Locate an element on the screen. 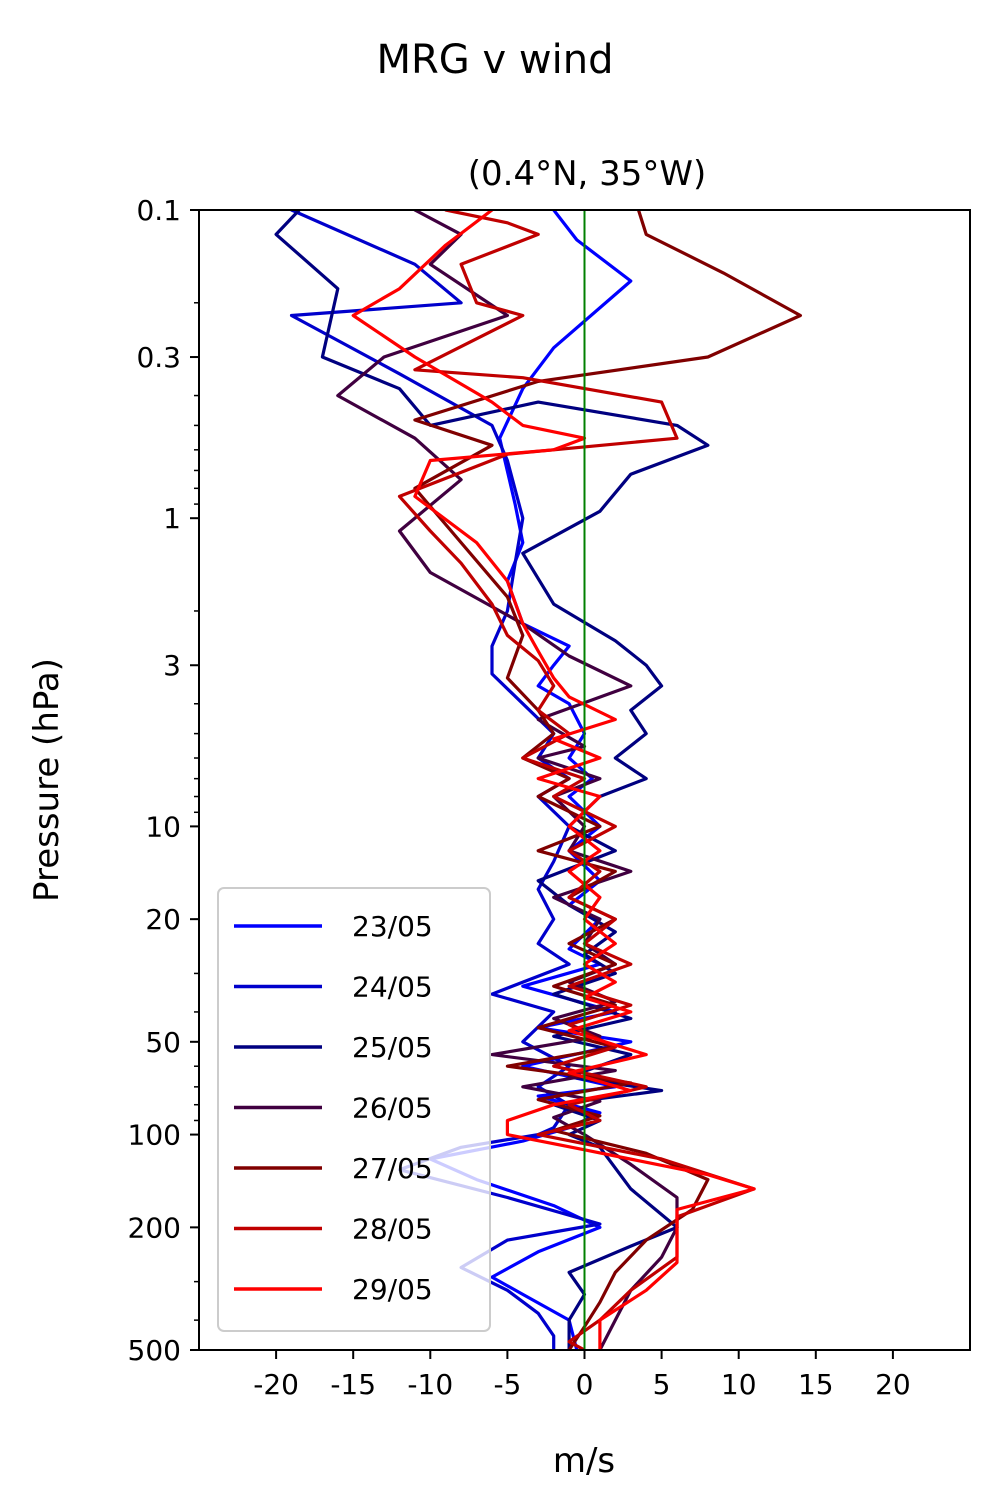 This screenshot has height=1500, width=990. y-tick-label: 200 is located at coordinates (154, 1227).